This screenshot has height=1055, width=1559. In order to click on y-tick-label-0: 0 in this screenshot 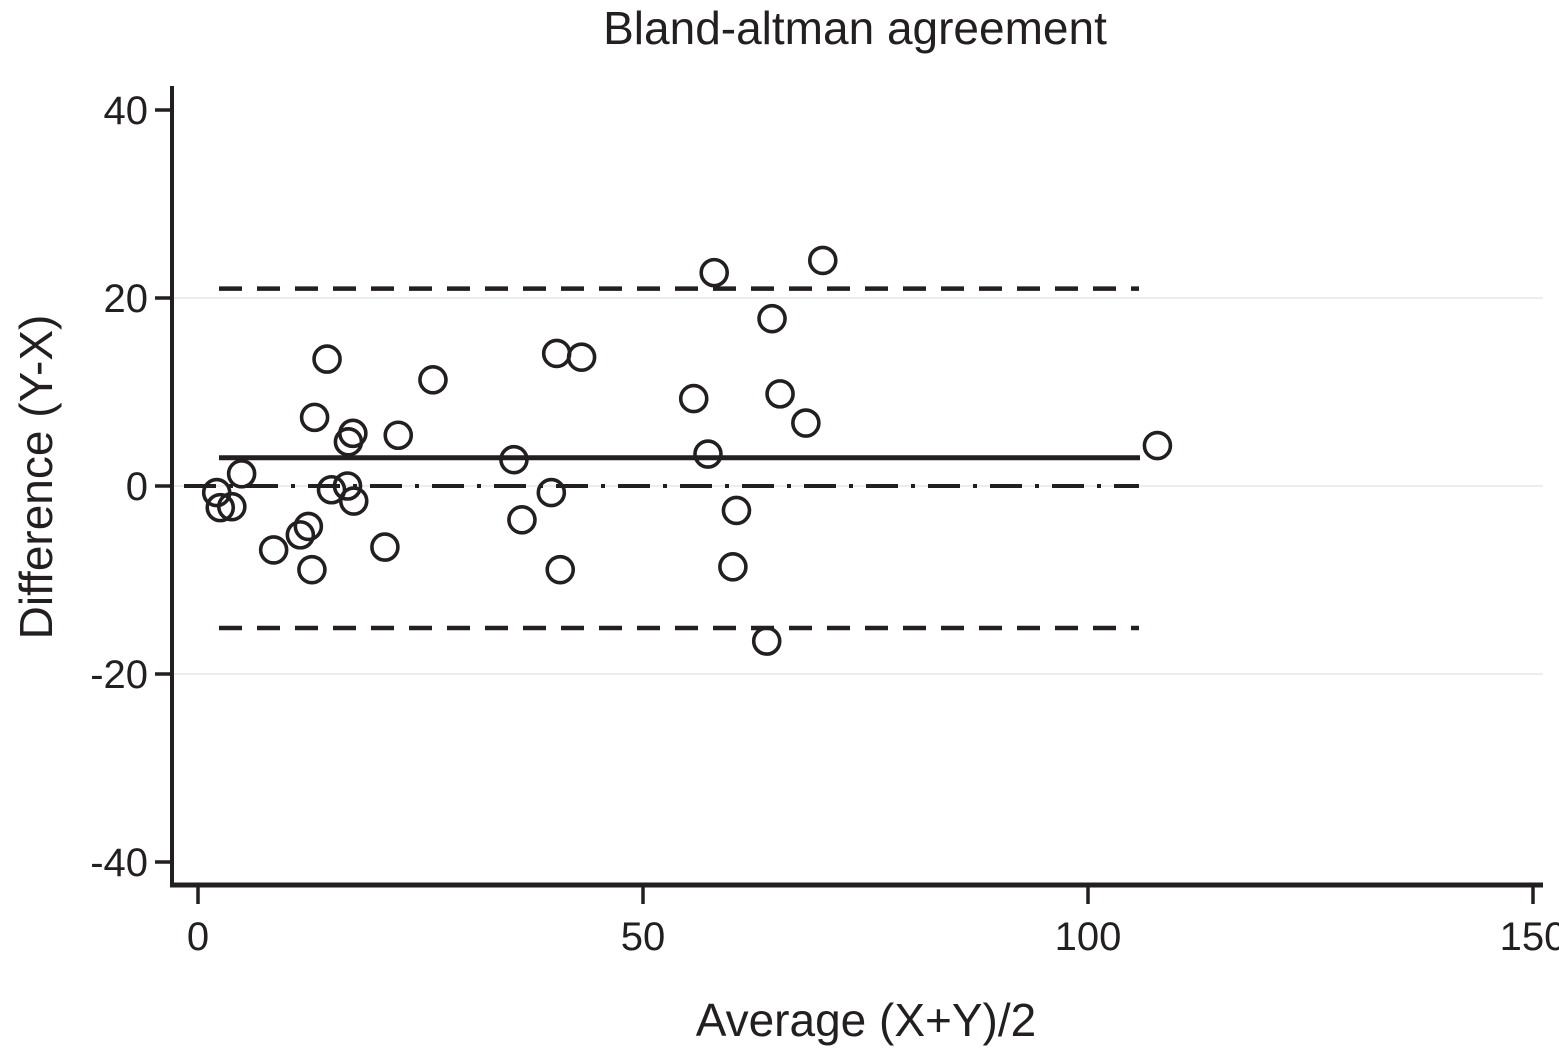, I will do `click(137, 487)`.